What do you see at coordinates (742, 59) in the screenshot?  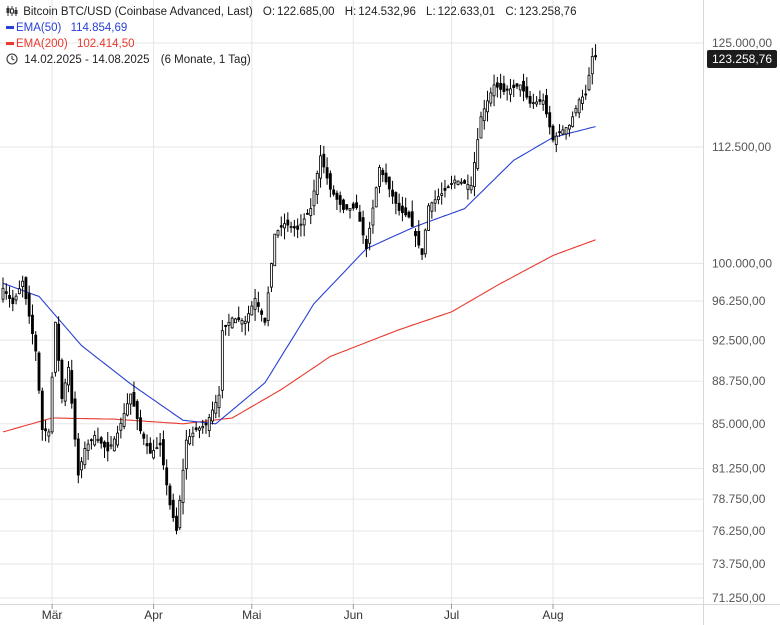 I see `last-price-tag: 123.258,76` at bounding box center [742, 59].